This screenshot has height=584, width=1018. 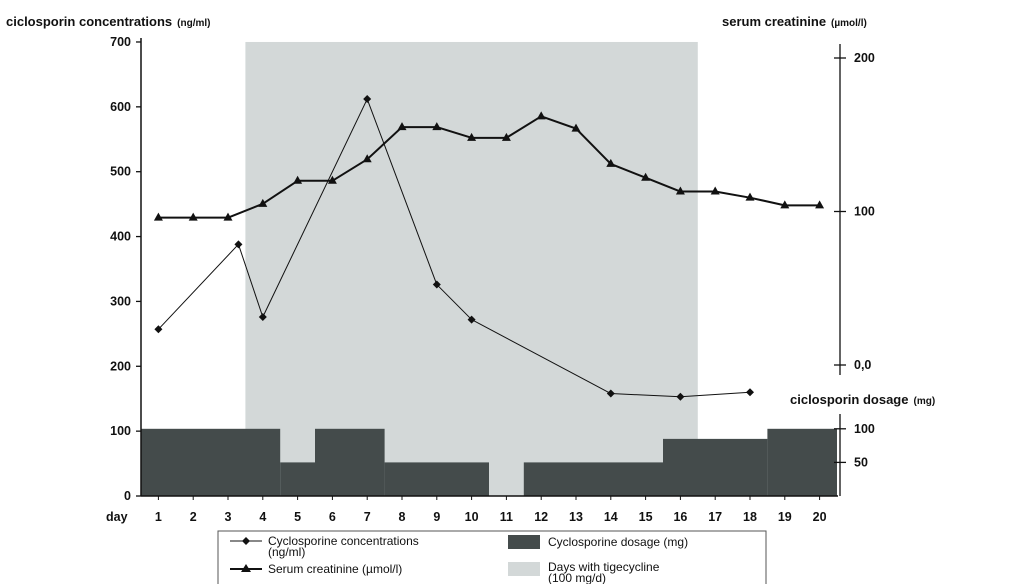 I want to click on legend-dosage-swatch, so click(x=524, y=542).